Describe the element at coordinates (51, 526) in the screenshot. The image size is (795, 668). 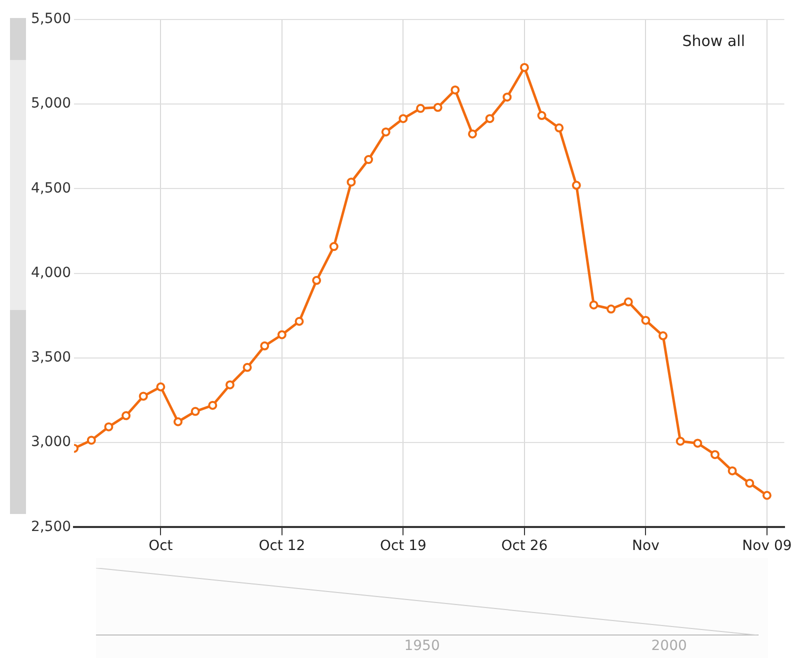
I see `y-tick-label: 2,500` at that location.